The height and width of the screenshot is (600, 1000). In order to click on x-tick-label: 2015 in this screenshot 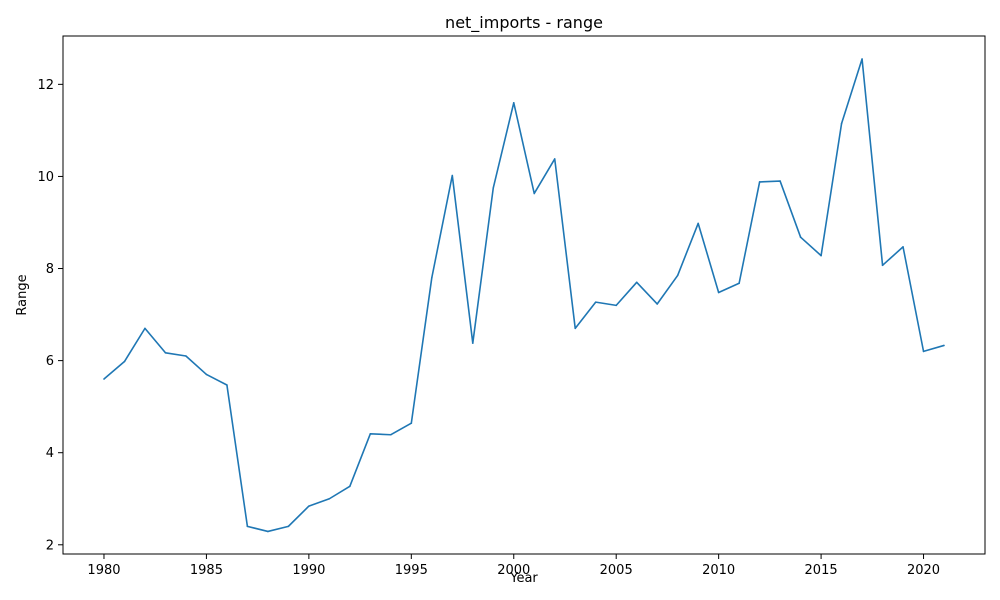, I will do `click(821, 570)`.